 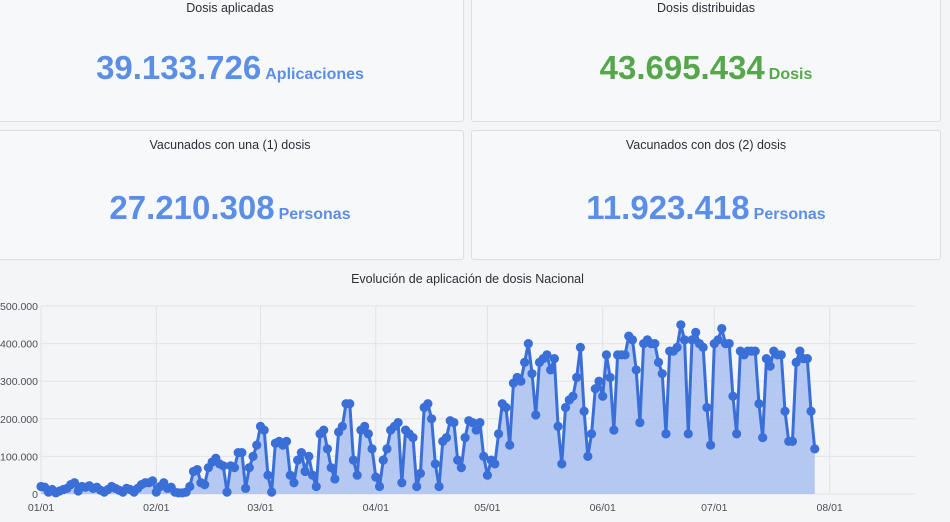 I want to click on panel-title: Dosis aplicadas, so click(x=230, y=8).